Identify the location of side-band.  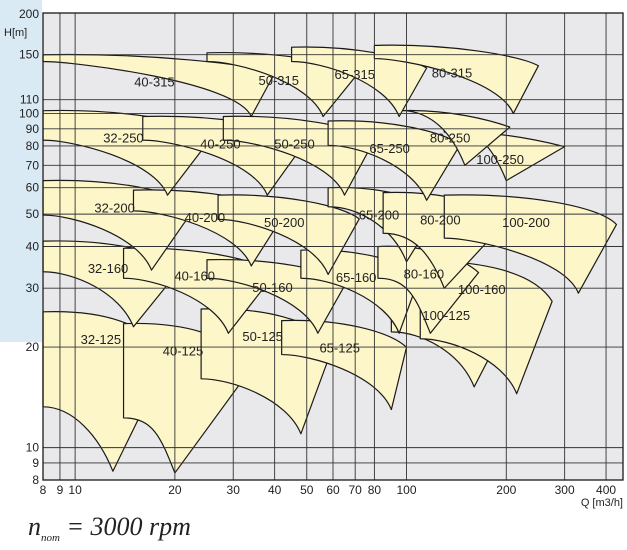
(21, 171).